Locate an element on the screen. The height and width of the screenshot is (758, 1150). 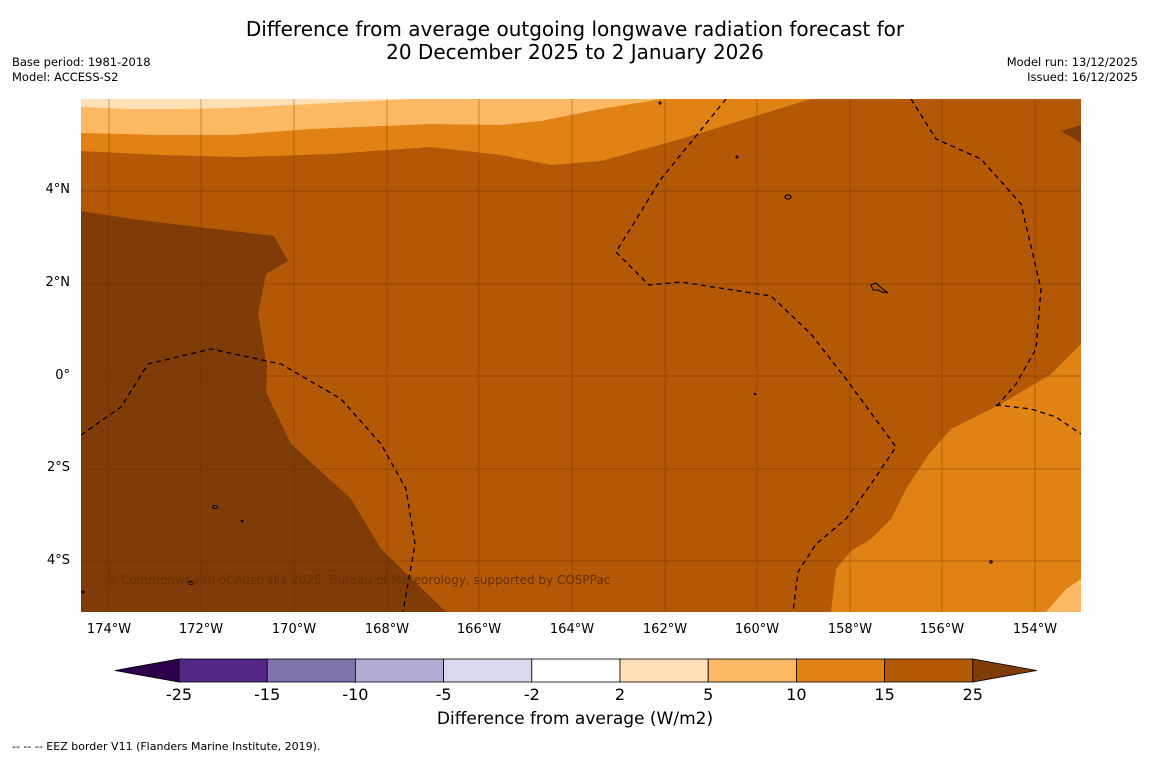
colorbar-title: Difference from average (W/m2) is located at coordinates (575, 719).